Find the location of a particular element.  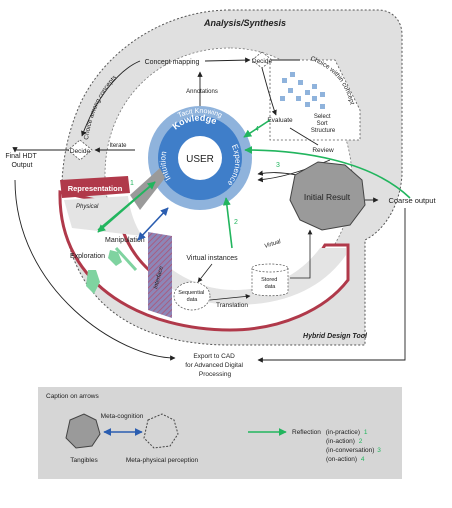

exploration-label: Exploration is located at coordinates (87, 256).